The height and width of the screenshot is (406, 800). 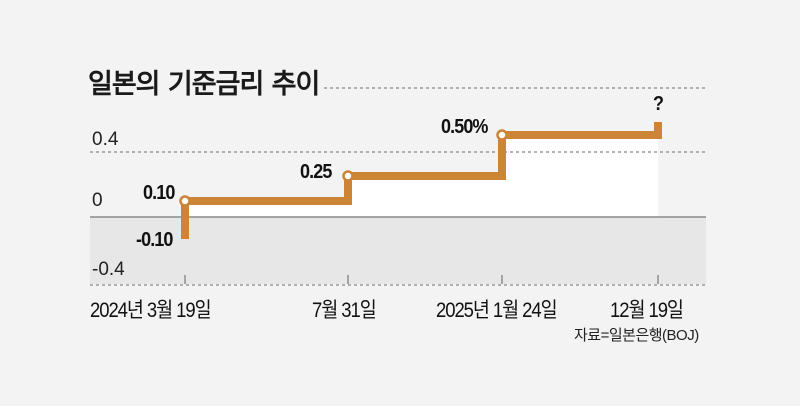 I want to click on x-axis-label: 12월 19일, so click(x=647, y=310).